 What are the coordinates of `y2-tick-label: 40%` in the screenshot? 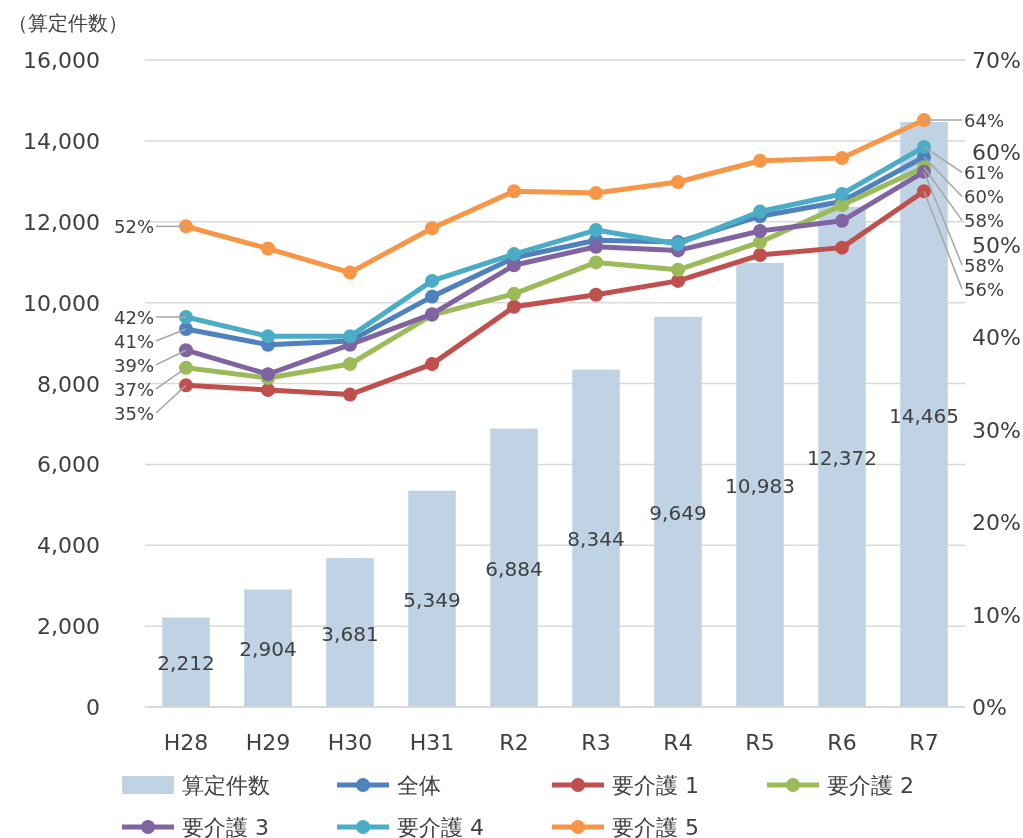 It's located at (996, 338).